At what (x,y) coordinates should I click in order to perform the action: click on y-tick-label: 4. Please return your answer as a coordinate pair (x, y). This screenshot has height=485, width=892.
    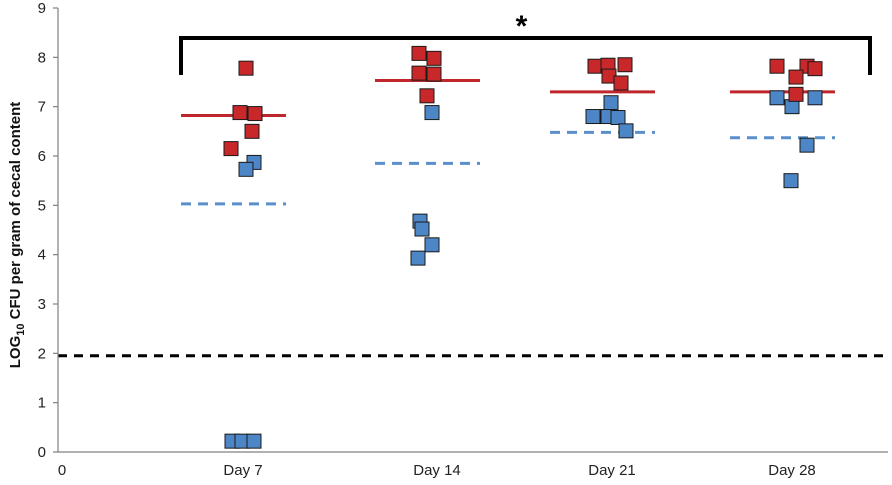
    Looking at the image, I should click on (42, 255).